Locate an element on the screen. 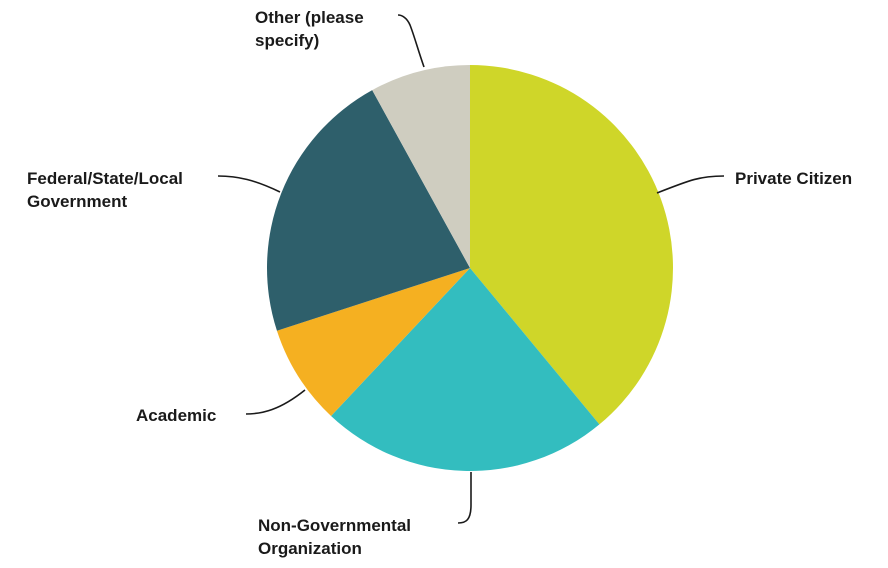 The height and width of the screenshot is (568, 888). pie-slice-non-governmental-organization is located at coordinates (465, 369).